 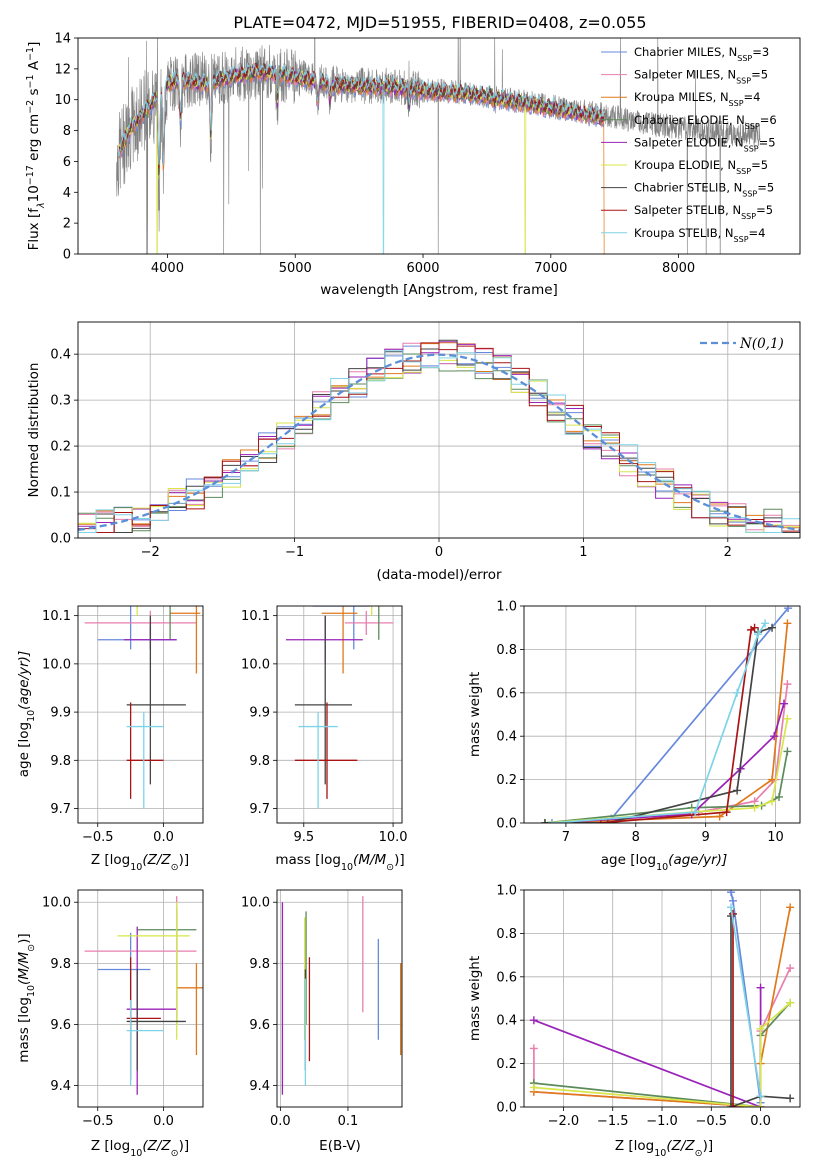 What do you see at coordinates (60, 1025) in the screenshot?
I see `y-tick-label: 9.6` at bounding box center [60, 1025].